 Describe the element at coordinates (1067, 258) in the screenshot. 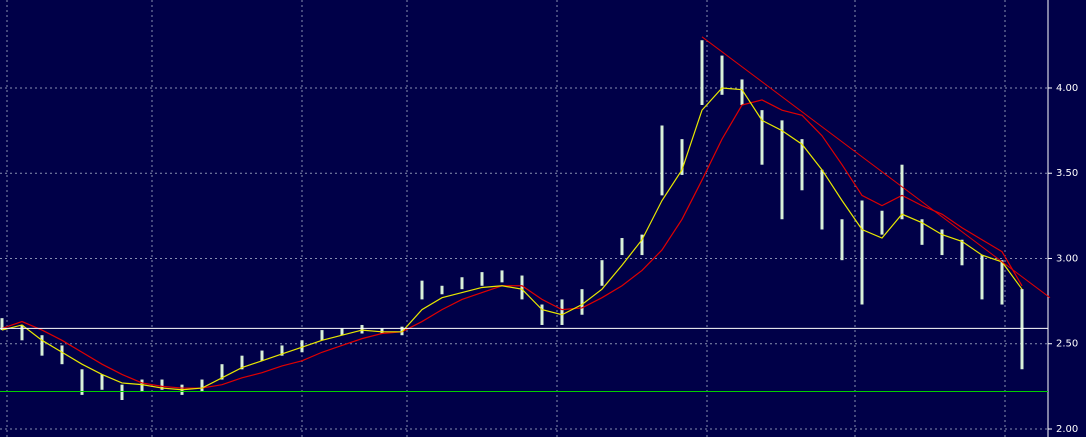

I see `y-tick-label: 3.00` at that location.